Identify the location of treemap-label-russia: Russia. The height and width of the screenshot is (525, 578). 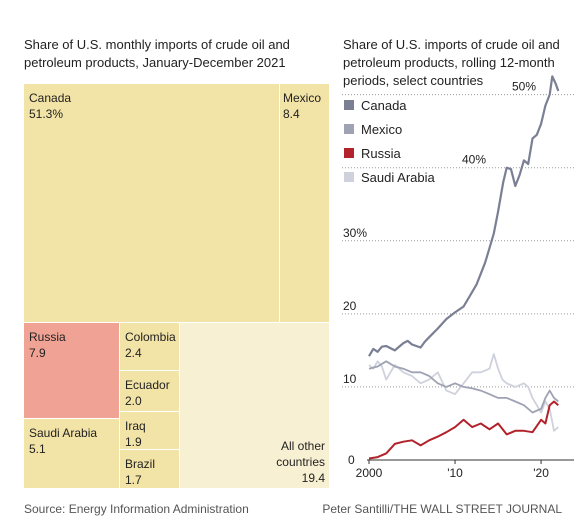
(47, 337).